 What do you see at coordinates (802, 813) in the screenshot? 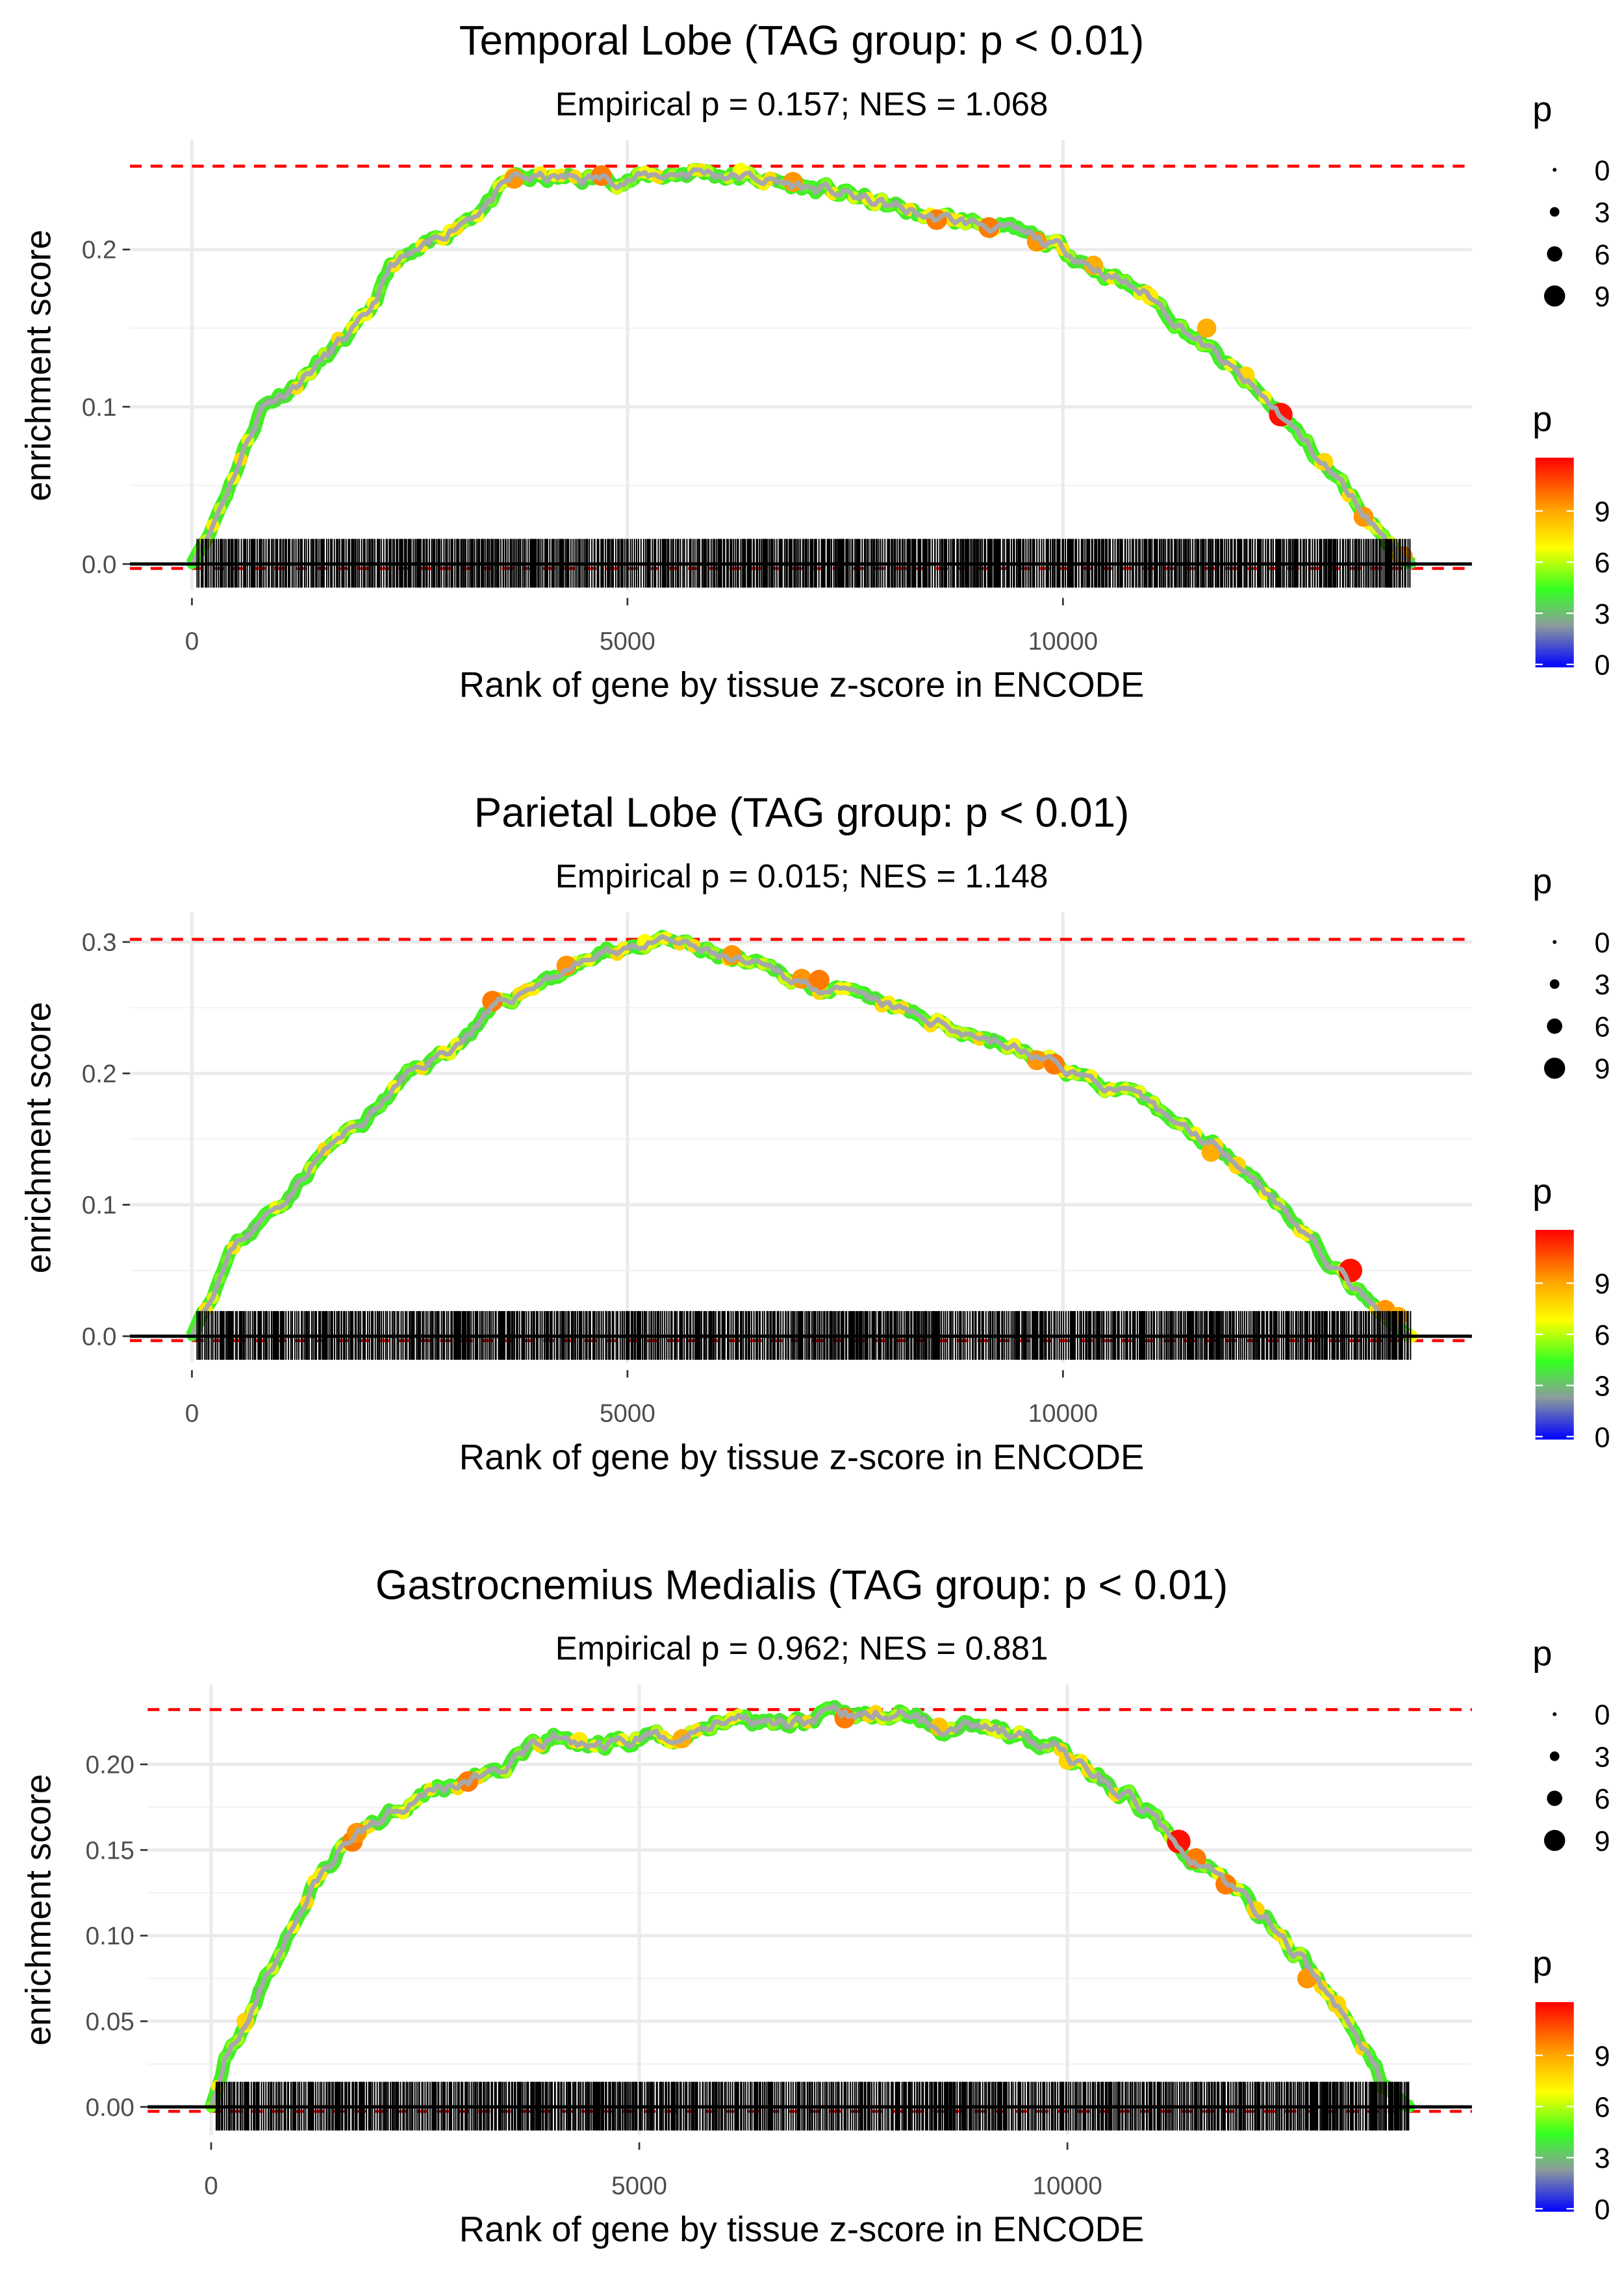
I see `chart-title: Parietal Lobe (TAG group: p < 0.01)` at bounding box center [802, 813].